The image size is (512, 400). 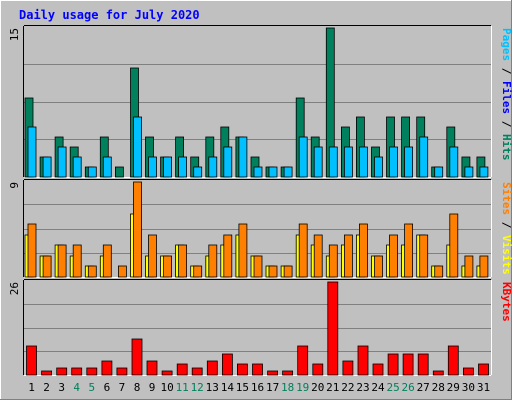 What do you see at coordinates (287, 387) in the screenshot?
I see `x-tick-label-day-18: 18` at bounding box center [287, 387].